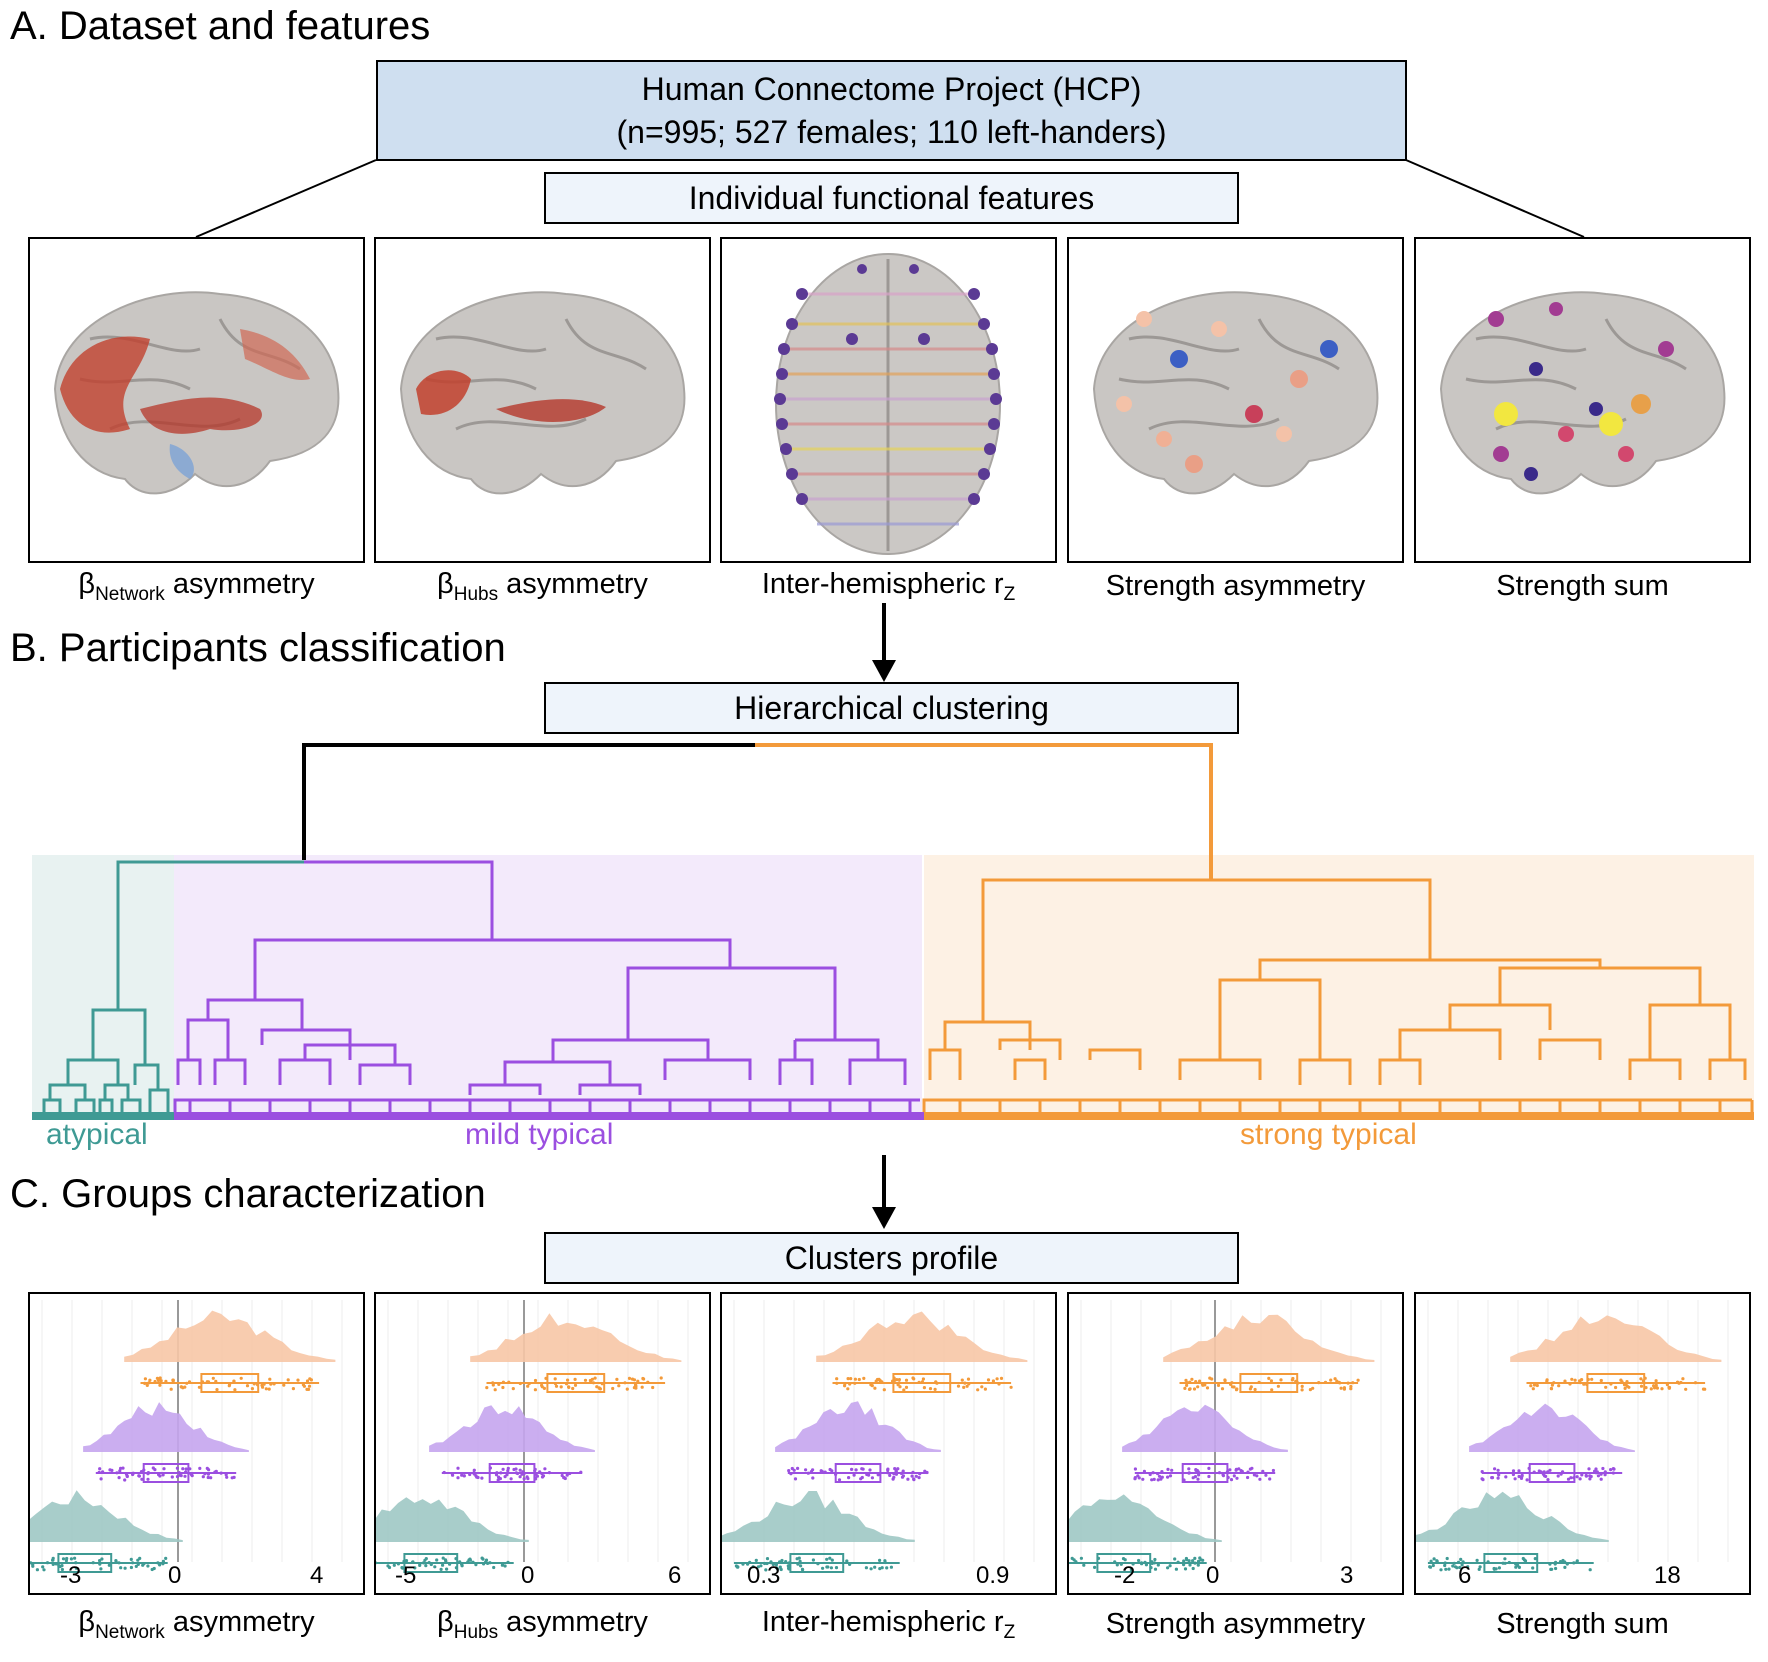 This screenshot has height=1662, width=1768. Describe the element at coordinates (1582, 586) in the screenshot. I see `feature-label-strength-sum: Strength sum` at that location.